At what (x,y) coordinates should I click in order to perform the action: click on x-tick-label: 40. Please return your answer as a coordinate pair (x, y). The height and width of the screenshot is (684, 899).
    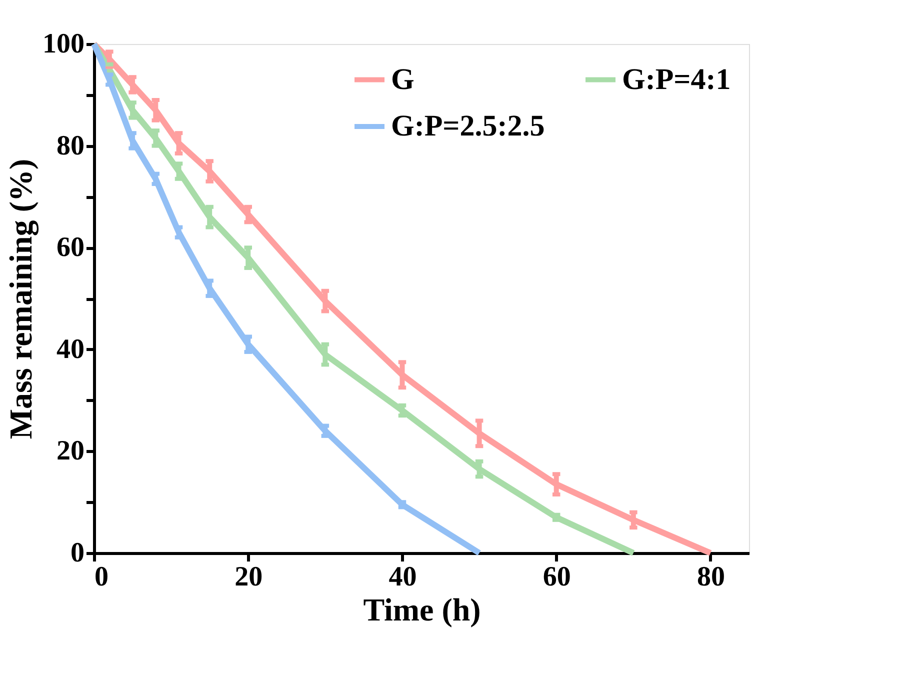
    Looking at the image, I should click on (402, 577).